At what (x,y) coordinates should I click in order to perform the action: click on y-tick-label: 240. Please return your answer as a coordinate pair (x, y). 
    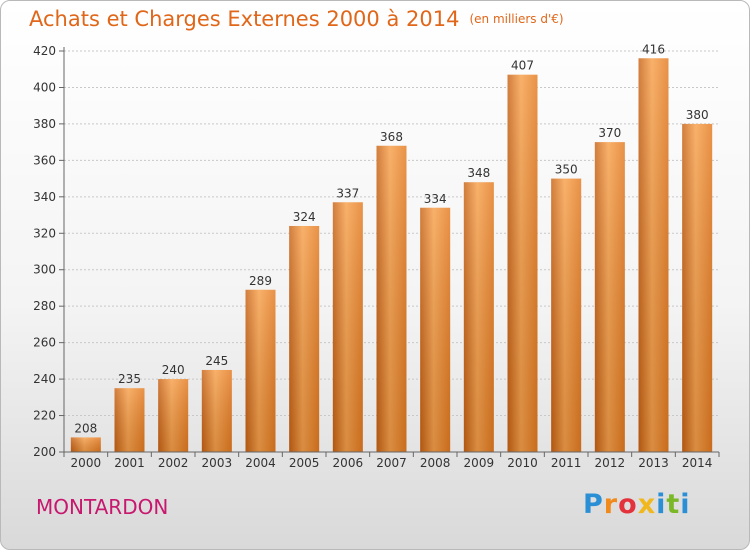
    Looking at the image, I should click on (44, 379).